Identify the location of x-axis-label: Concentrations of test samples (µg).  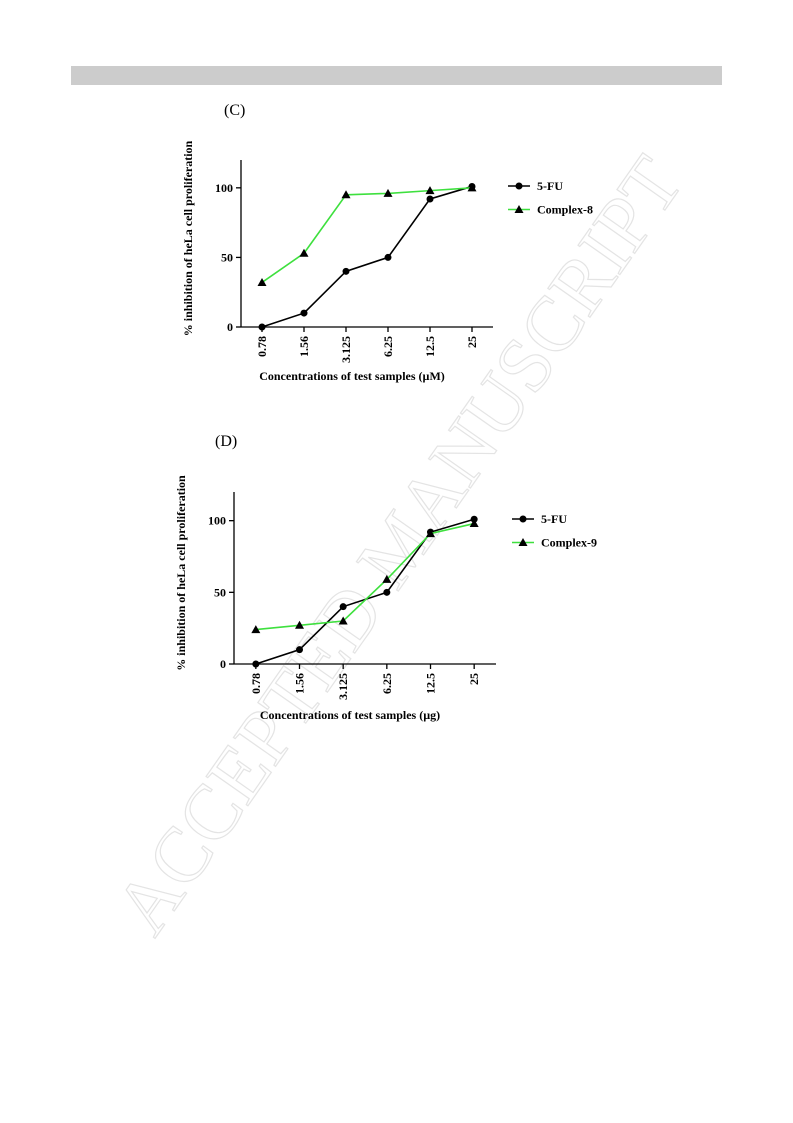
(350, 715).